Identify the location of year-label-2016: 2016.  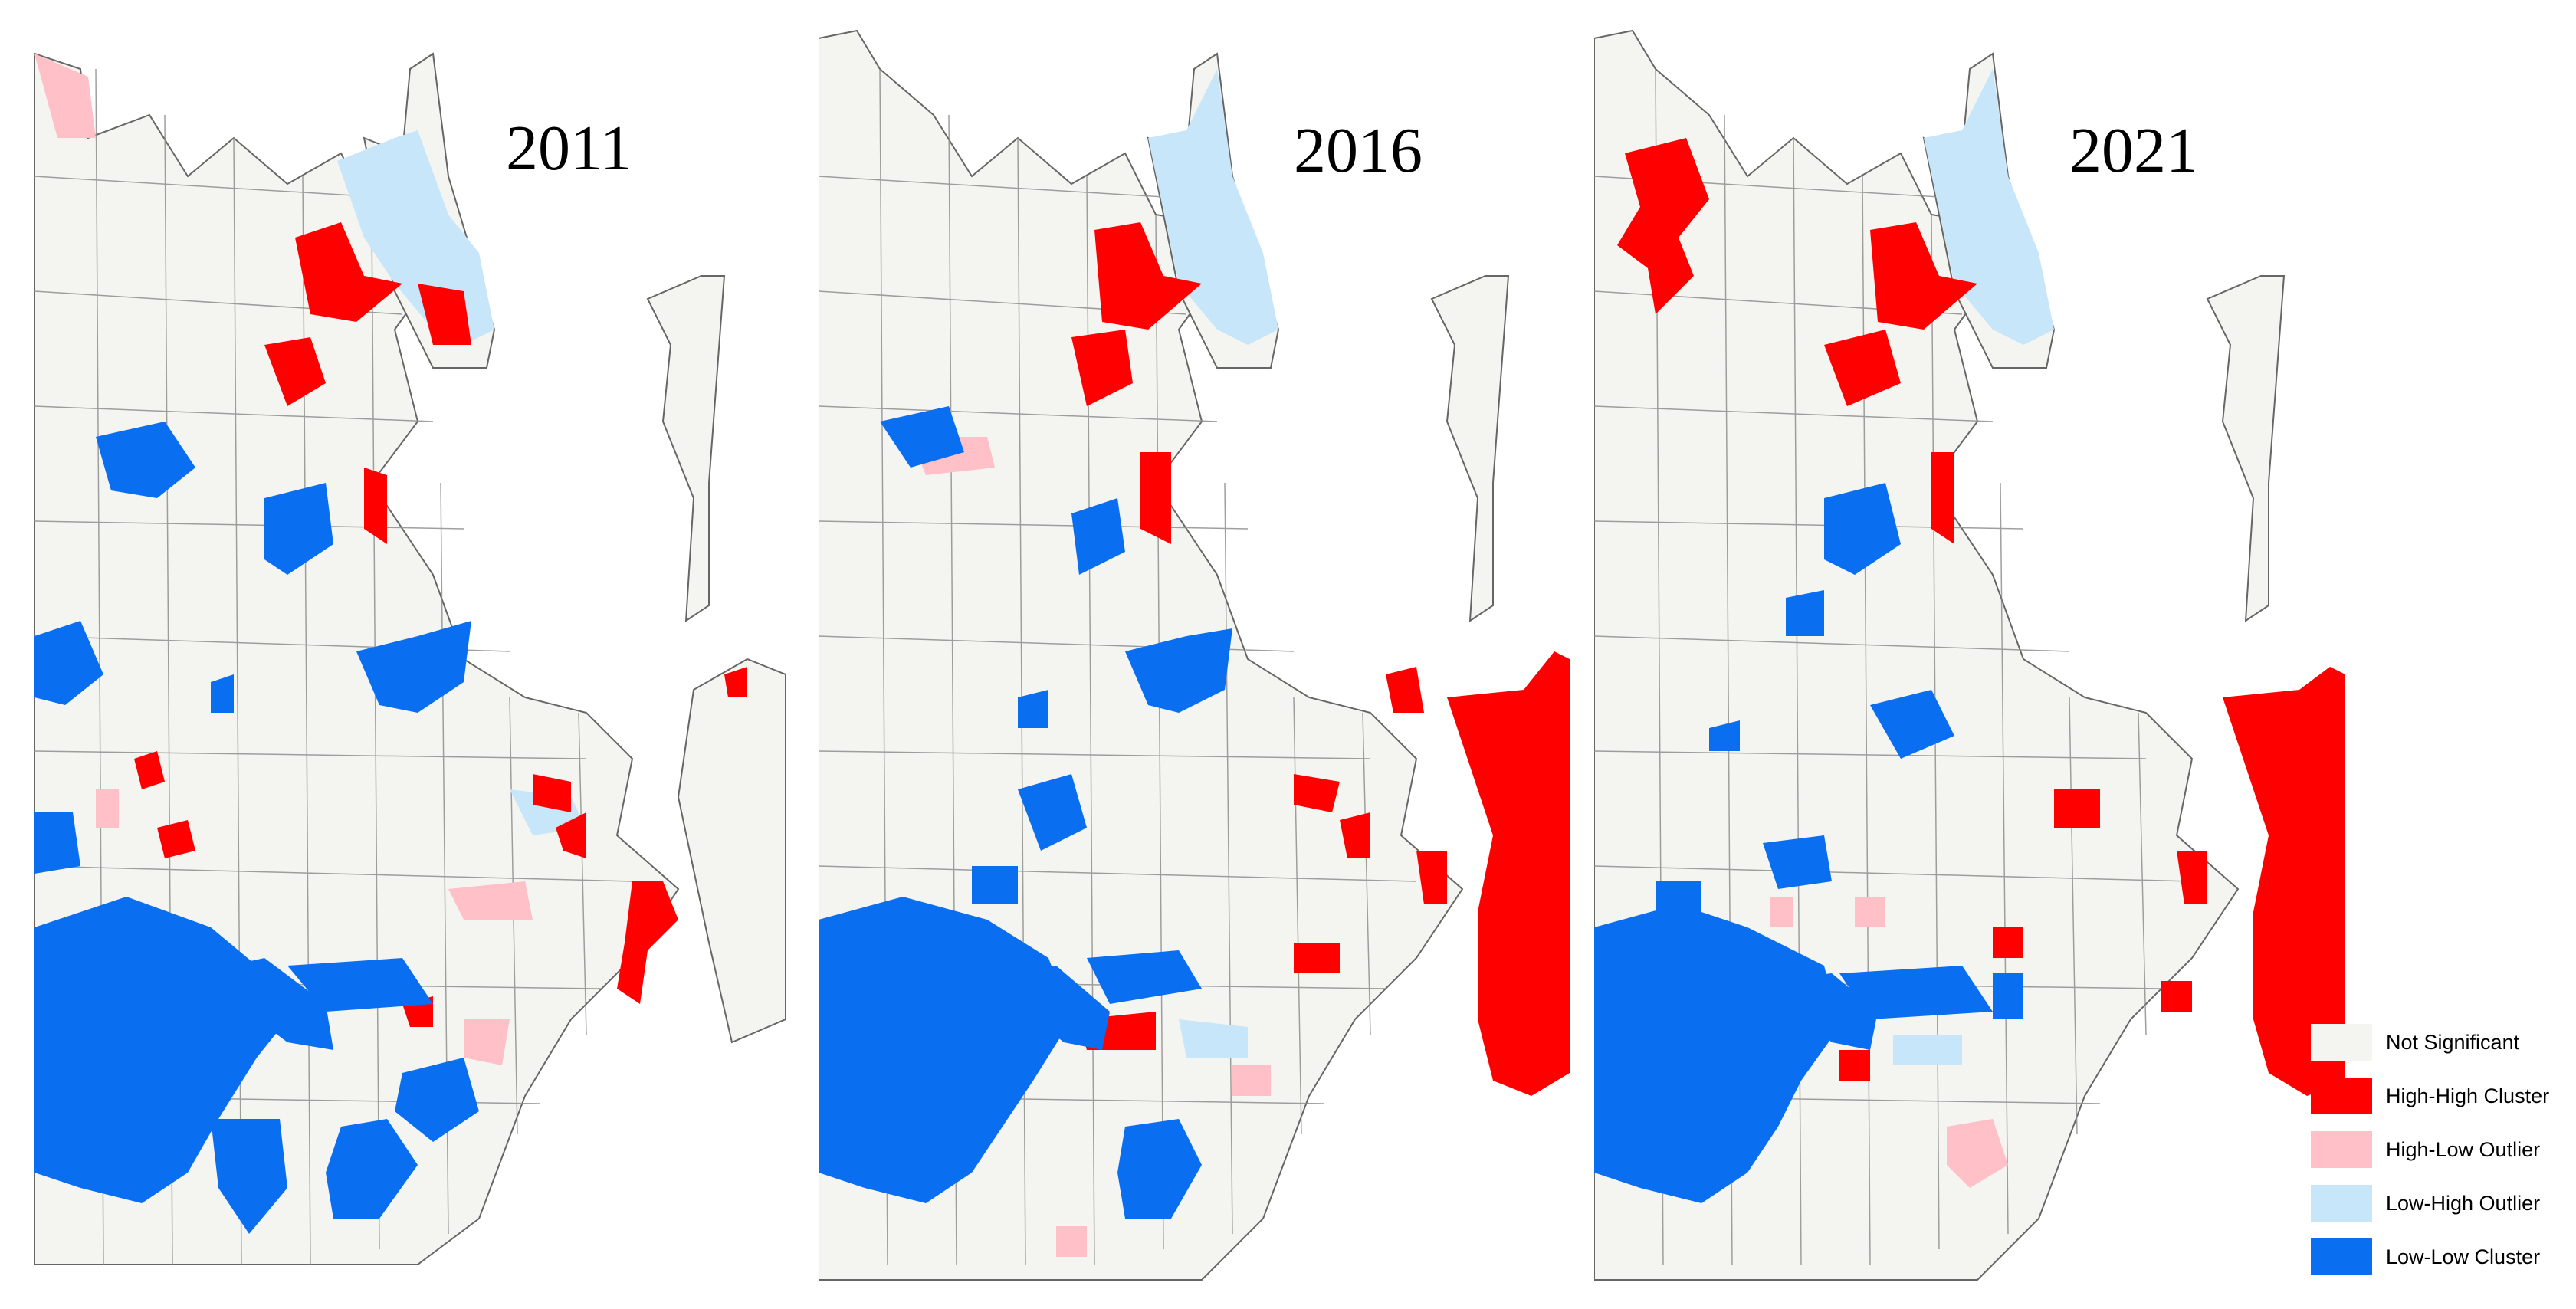
(1358, 151).